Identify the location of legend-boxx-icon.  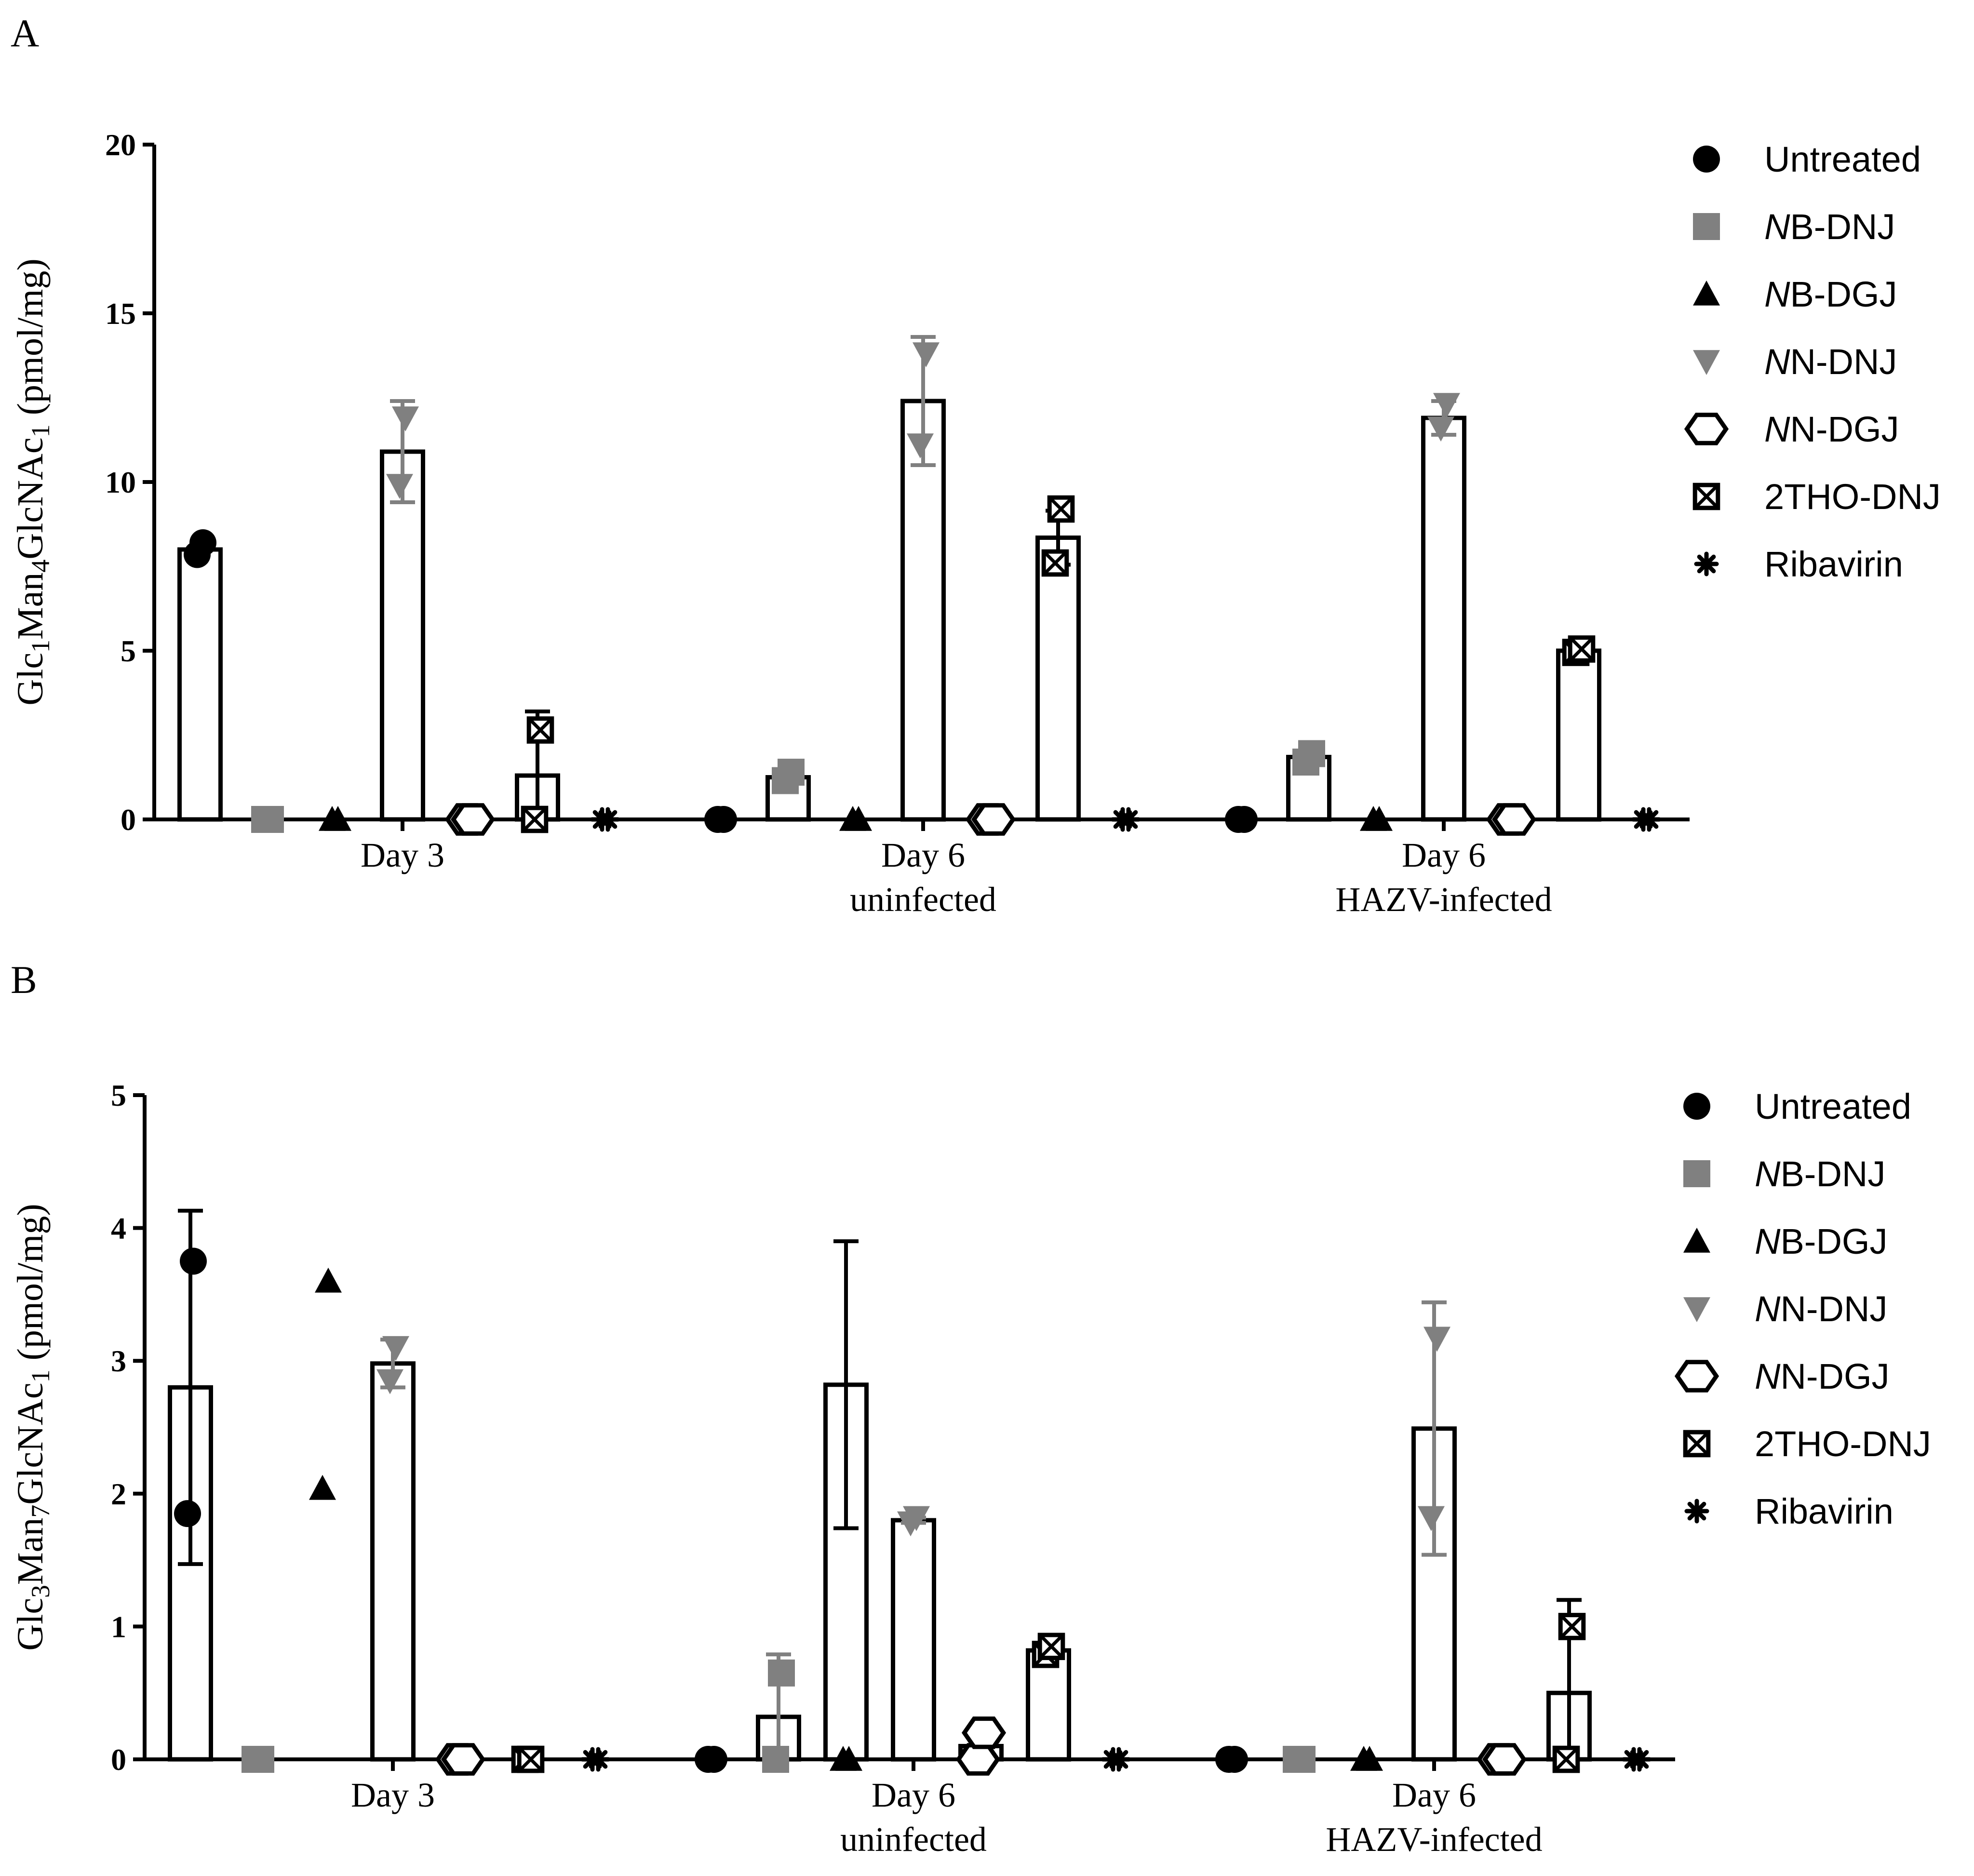
(1706, 496).